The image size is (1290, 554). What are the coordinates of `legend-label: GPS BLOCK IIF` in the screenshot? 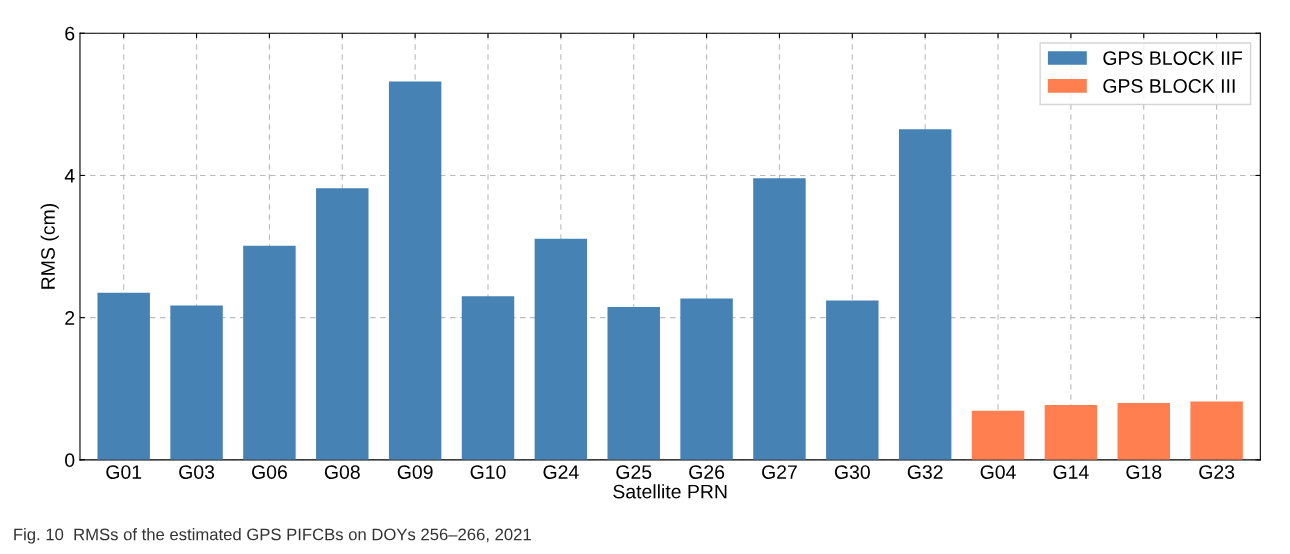 It's located at (1173, 58).